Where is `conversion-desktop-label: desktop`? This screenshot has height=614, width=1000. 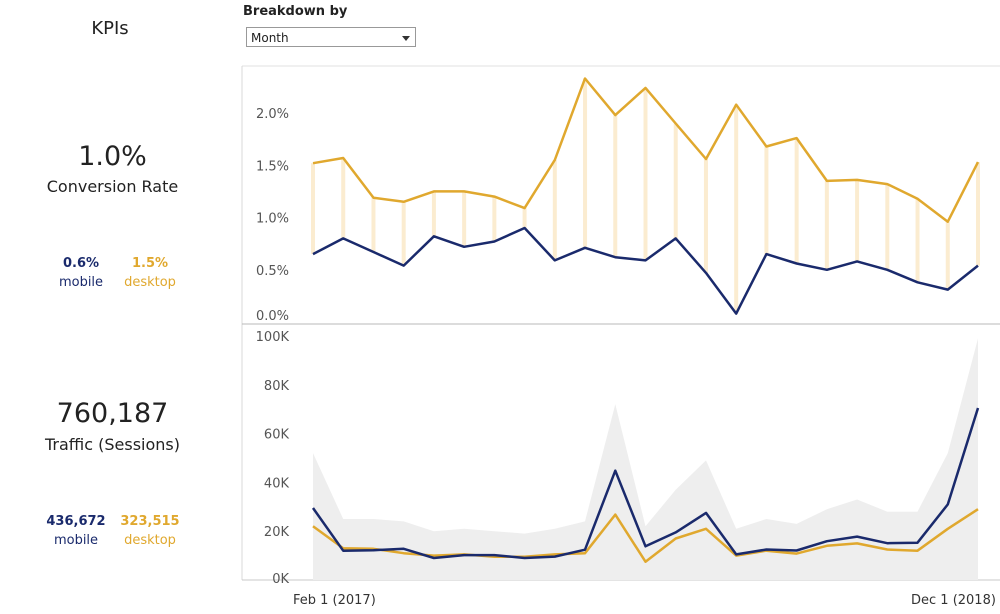 conversion-desktop-label: desktop is located at coordinates (150, 282).